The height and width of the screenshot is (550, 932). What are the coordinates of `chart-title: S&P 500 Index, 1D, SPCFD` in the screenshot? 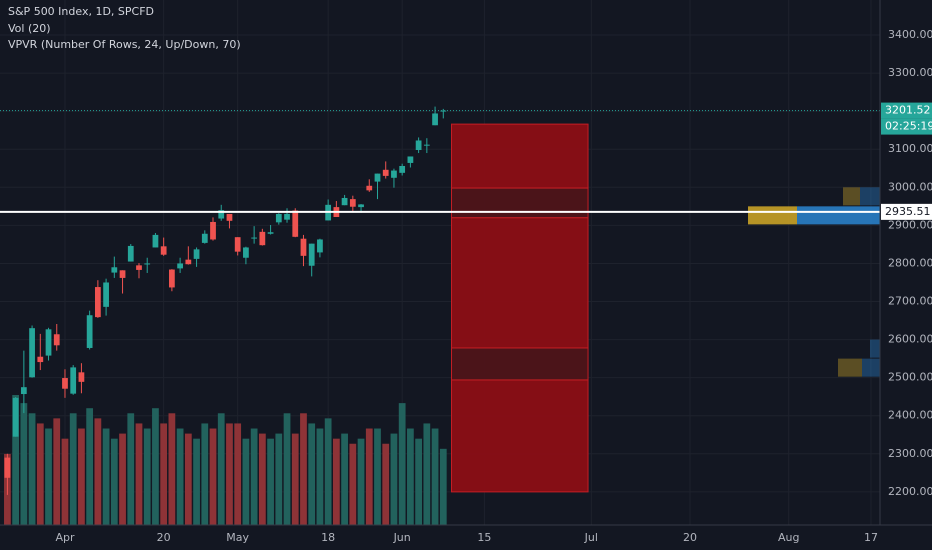 It's located at (81, 11).